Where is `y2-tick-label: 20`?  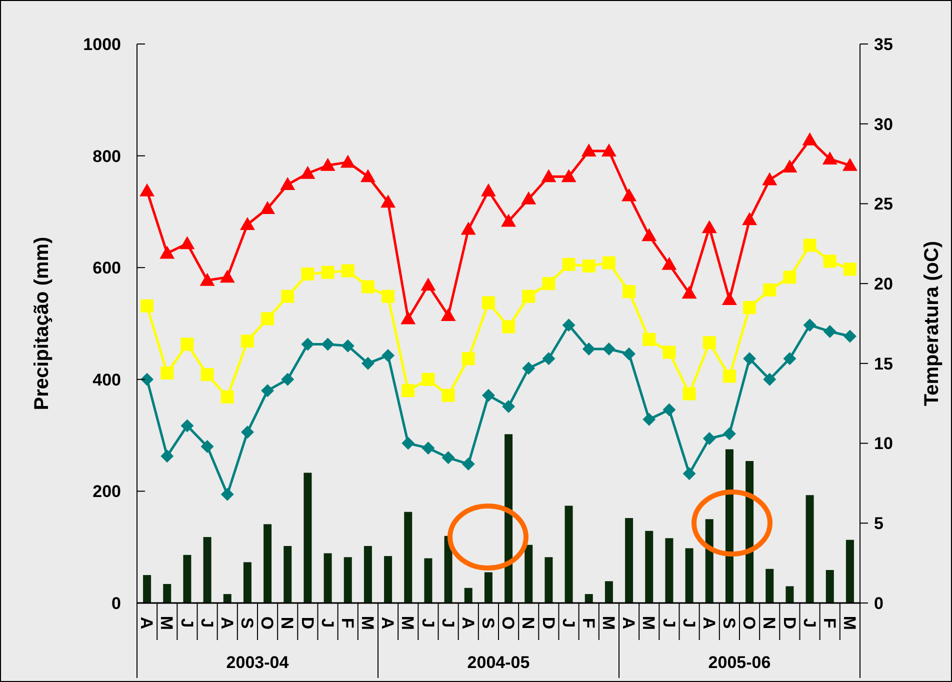 y2-tick-label: 20 is located at coordinates (883, 284).